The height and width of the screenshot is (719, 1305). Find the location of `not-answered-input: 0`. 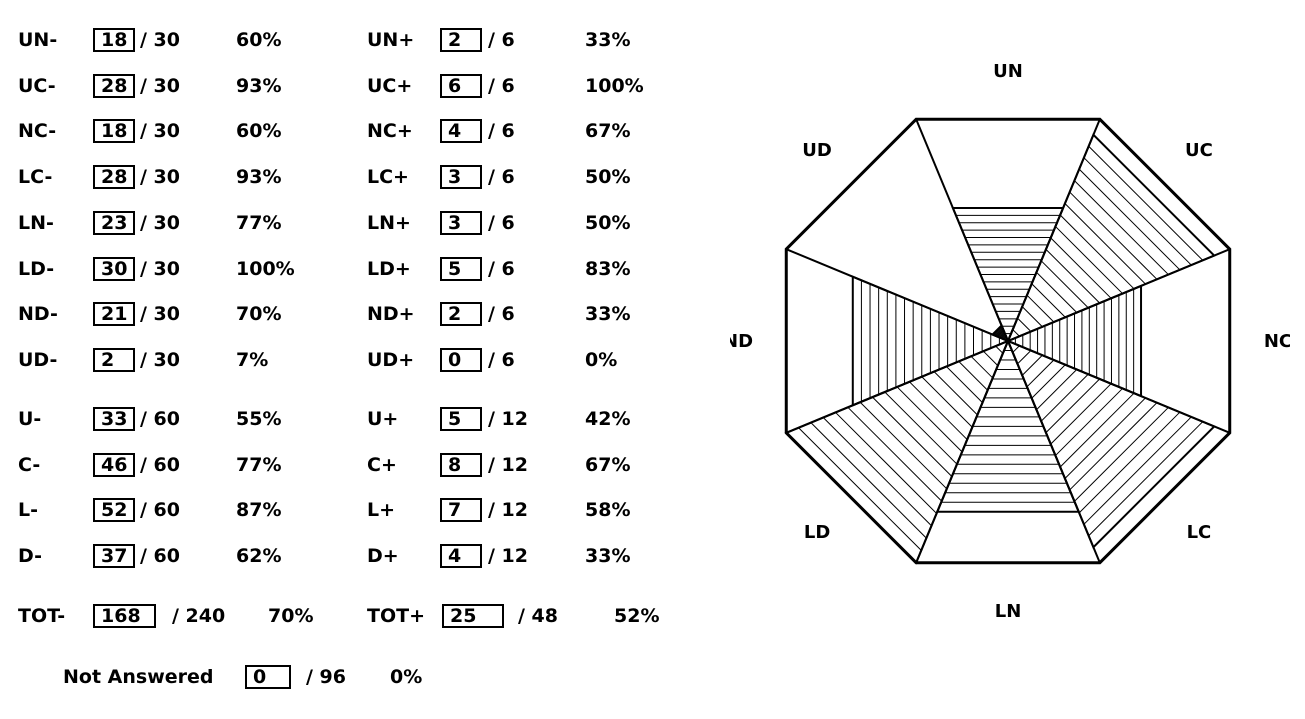

not-answered-input: 0 is located at coordinates (268, 677).